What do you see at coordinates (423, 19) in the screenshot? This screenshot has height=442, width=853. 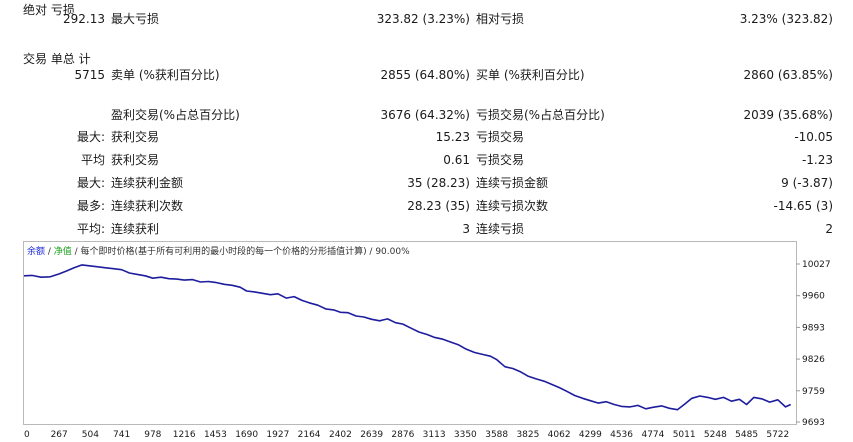 I see `max-drawdown-value: 323.82 (3.23%)` at bounding box center [423, 19].